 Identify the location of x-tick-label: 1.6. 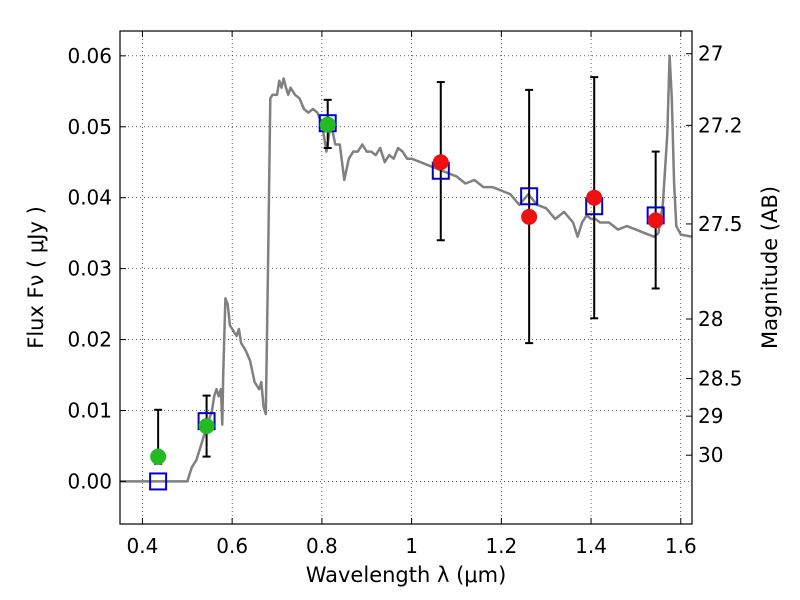
(681, 546).